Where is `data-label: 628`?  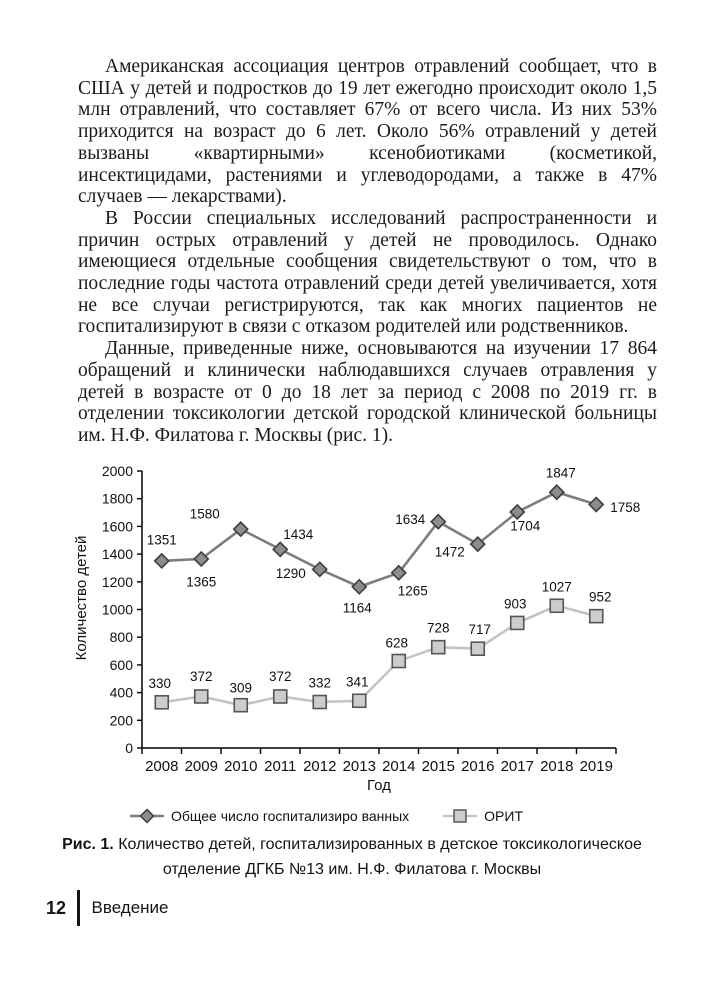 data-label: 628 is located at coordinates (397, 643).